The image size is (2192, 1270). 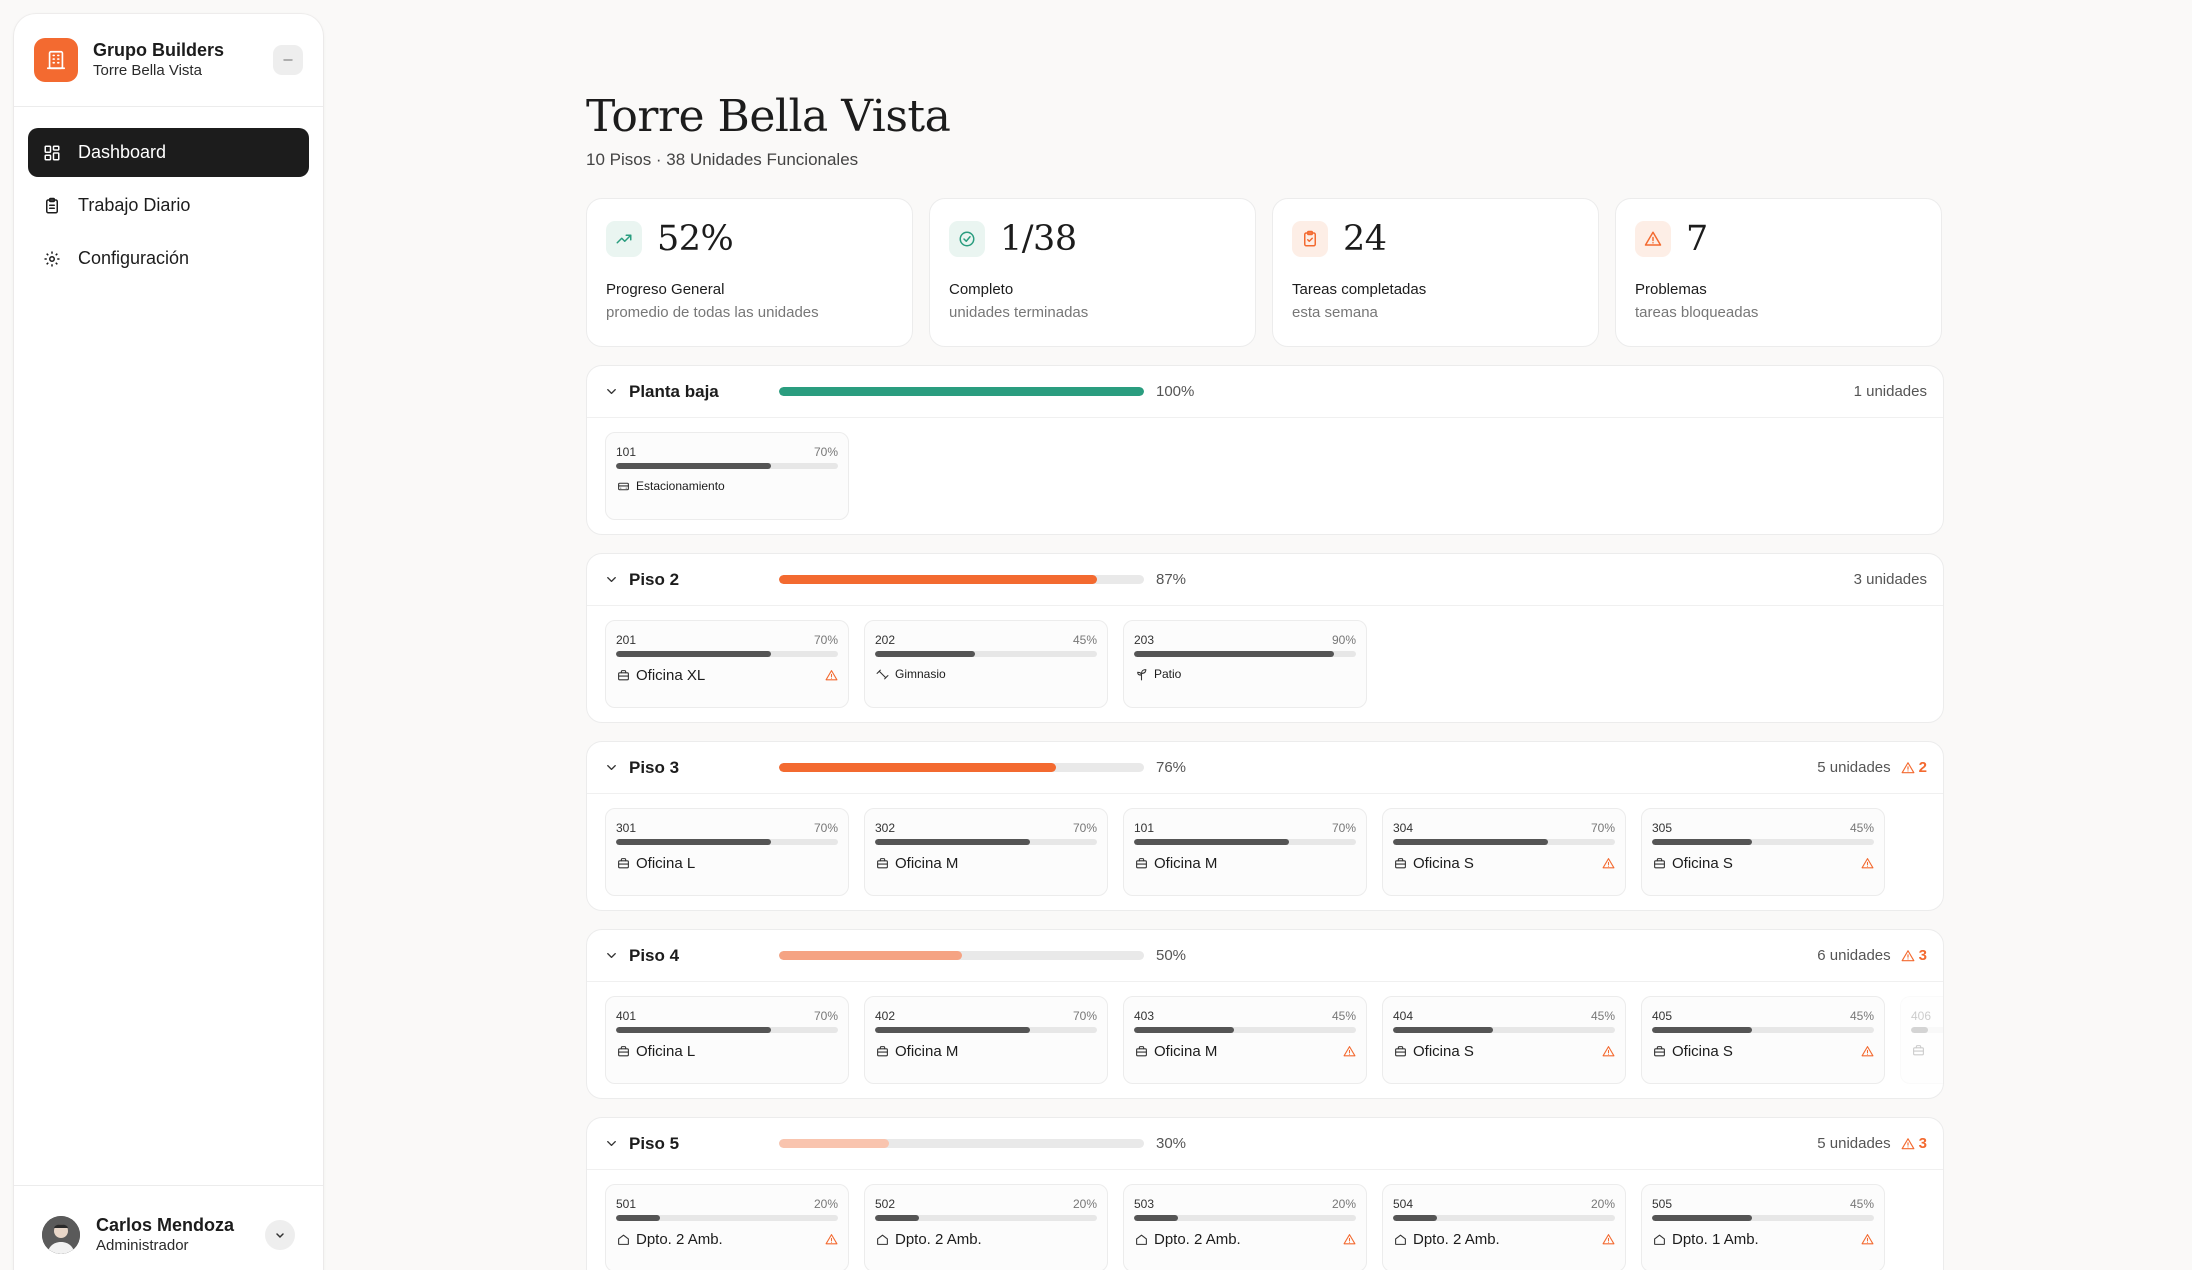 What do you see at coordinates (1504, 852) in the screenshot?
I see `unit-card: 304 70% Oficina S` at bounding box center [1504, 852].